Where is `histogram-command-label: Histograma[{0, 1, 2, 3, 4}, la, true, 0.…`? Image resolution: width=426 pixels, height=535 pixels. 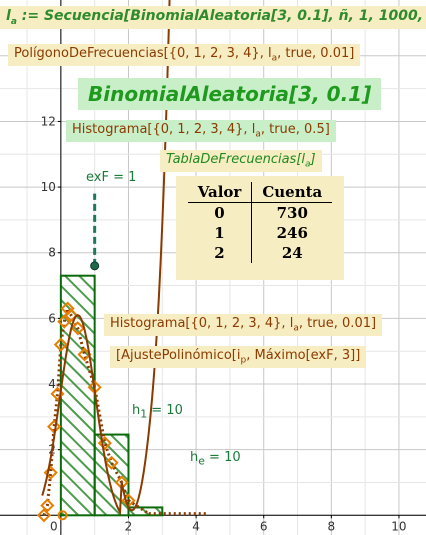
histogram-command-label: Histograma[{0, 1, 2, 3, 4}, la, true, 0.… is located at coordinates (201, 131).